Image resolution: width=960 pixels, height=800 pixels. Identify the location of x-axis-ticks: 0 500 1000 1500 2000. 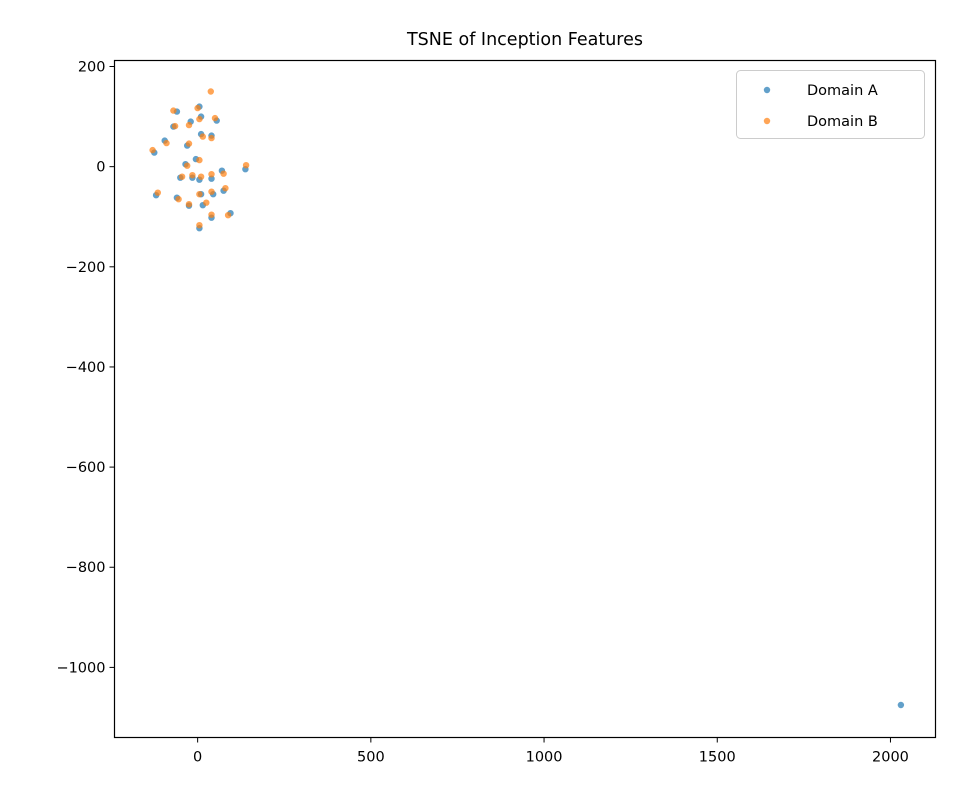
(551, 751).